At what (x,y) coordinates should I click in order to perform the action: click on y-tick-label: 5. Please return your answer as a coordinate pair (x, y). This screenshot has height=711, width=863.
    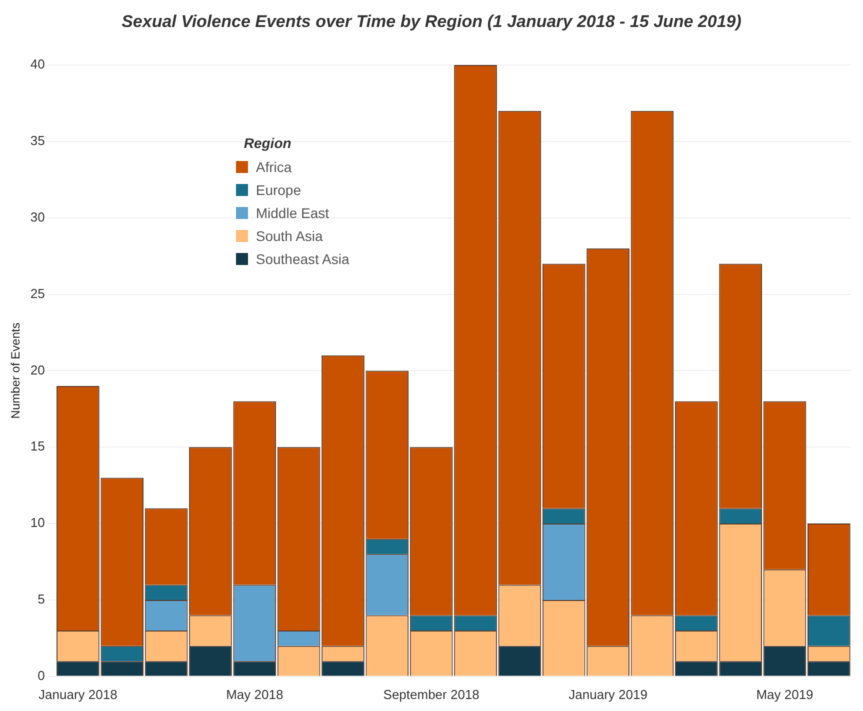
    Looking at the image, I should click on (41, 599).